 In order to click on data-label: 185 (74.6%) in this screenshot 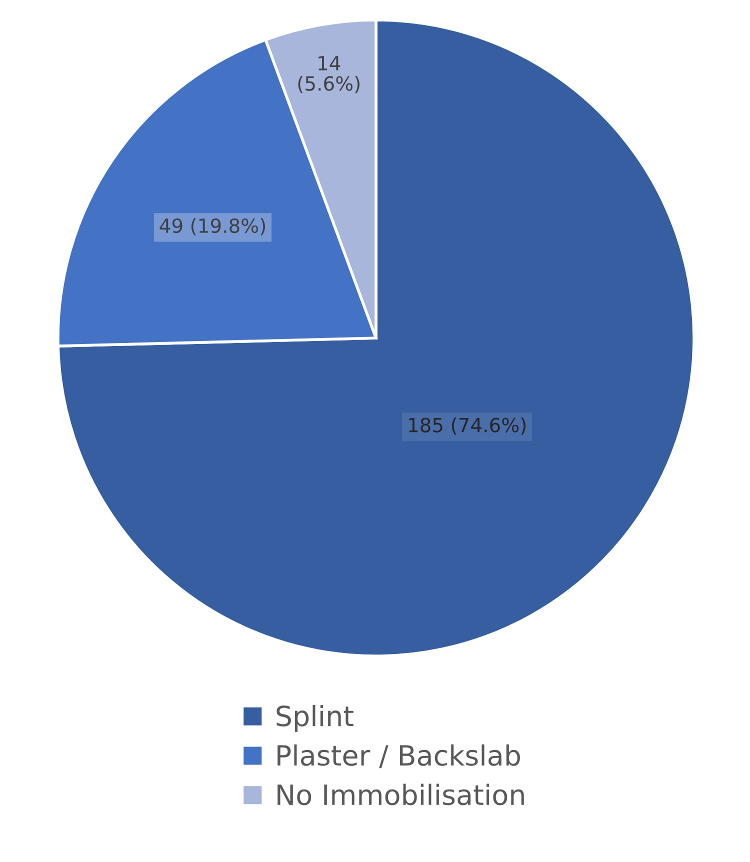, I will do `click(467, 426)`.